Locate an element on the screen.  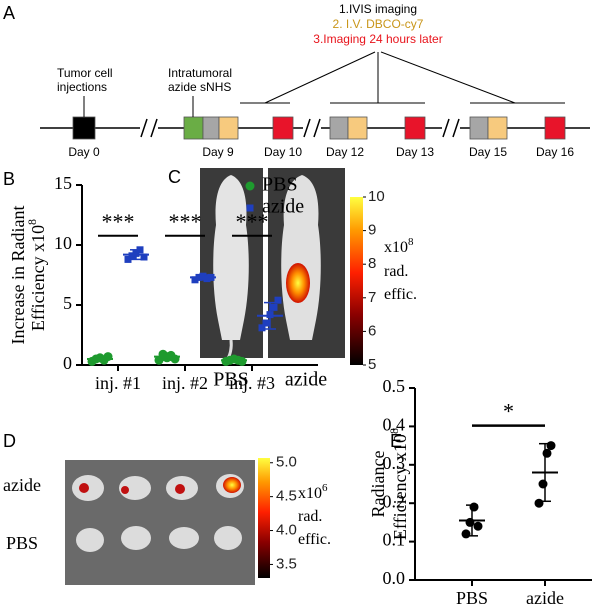
colorbar-tick-label: 6 is located at coordinates (372, 330).